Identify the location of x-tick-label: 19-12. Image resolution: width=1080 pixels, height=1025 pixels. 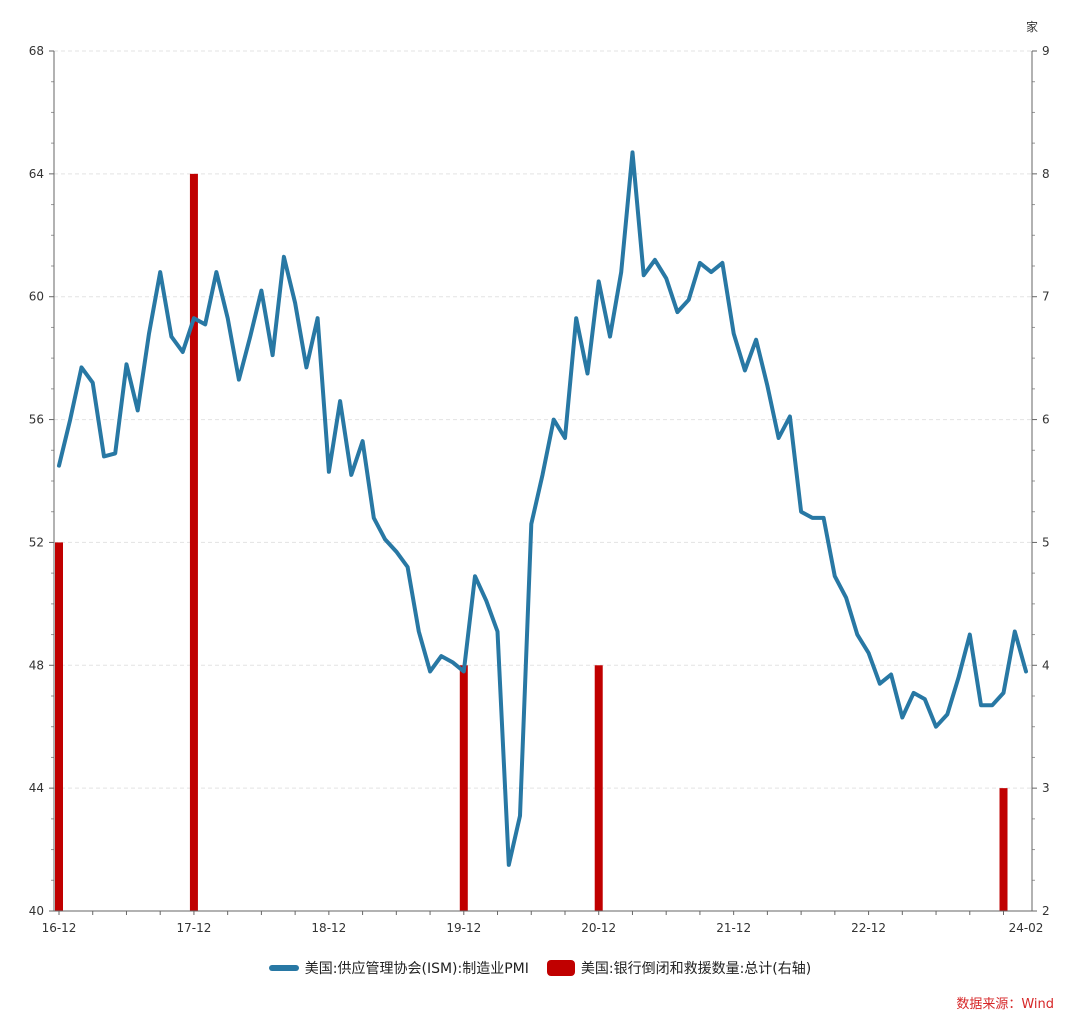
(463, 928).